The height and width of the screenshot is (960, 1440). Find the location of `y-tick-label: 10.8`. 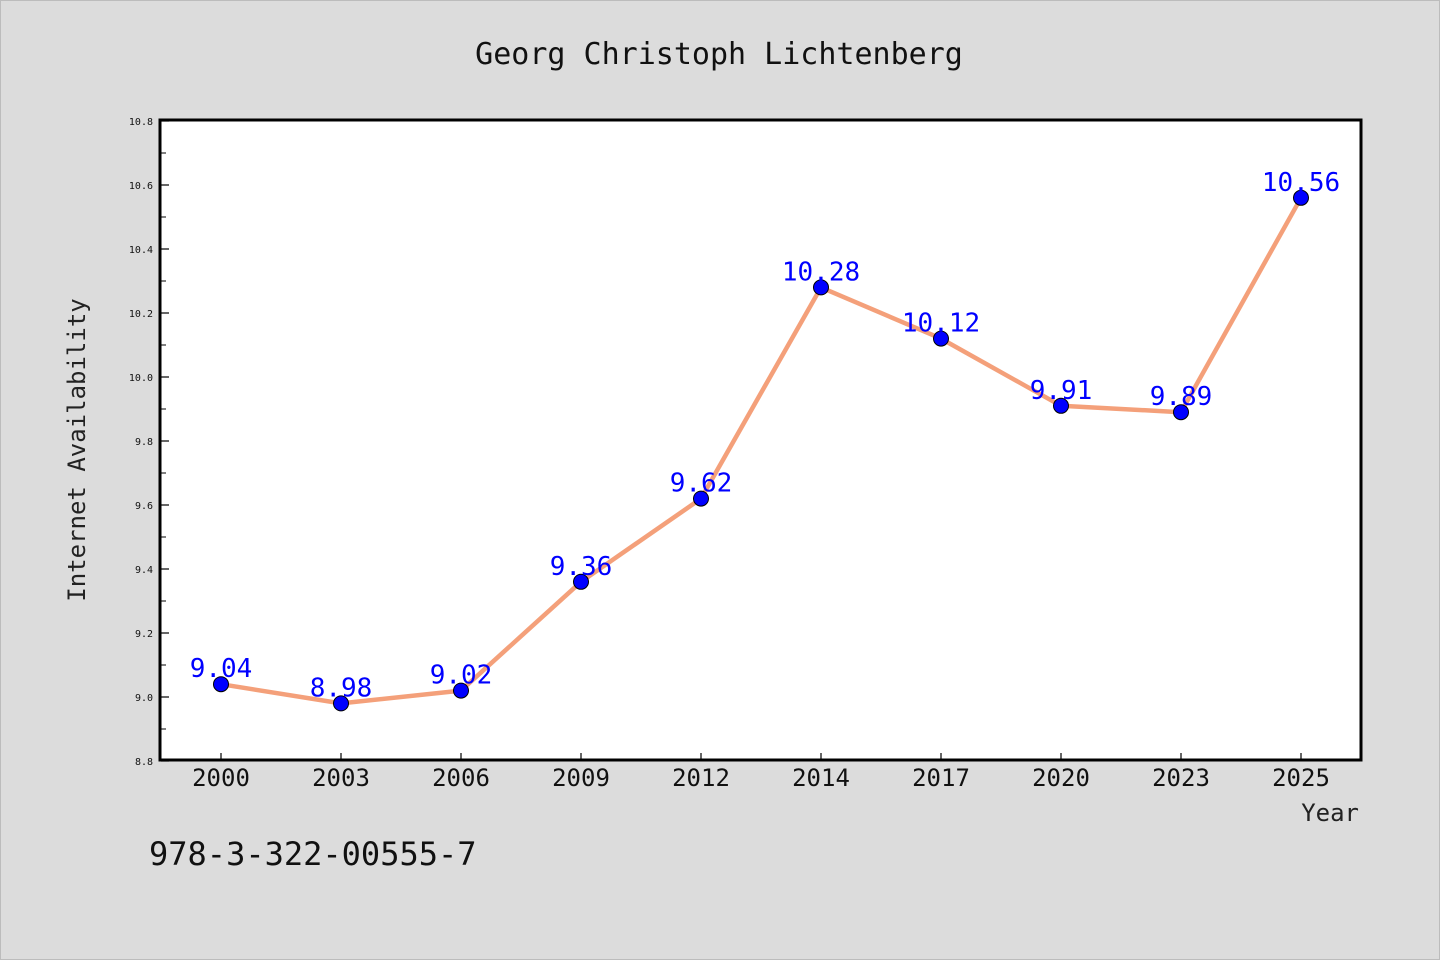

y-tick-label: 10.8 is located at coordinates (141, 122).